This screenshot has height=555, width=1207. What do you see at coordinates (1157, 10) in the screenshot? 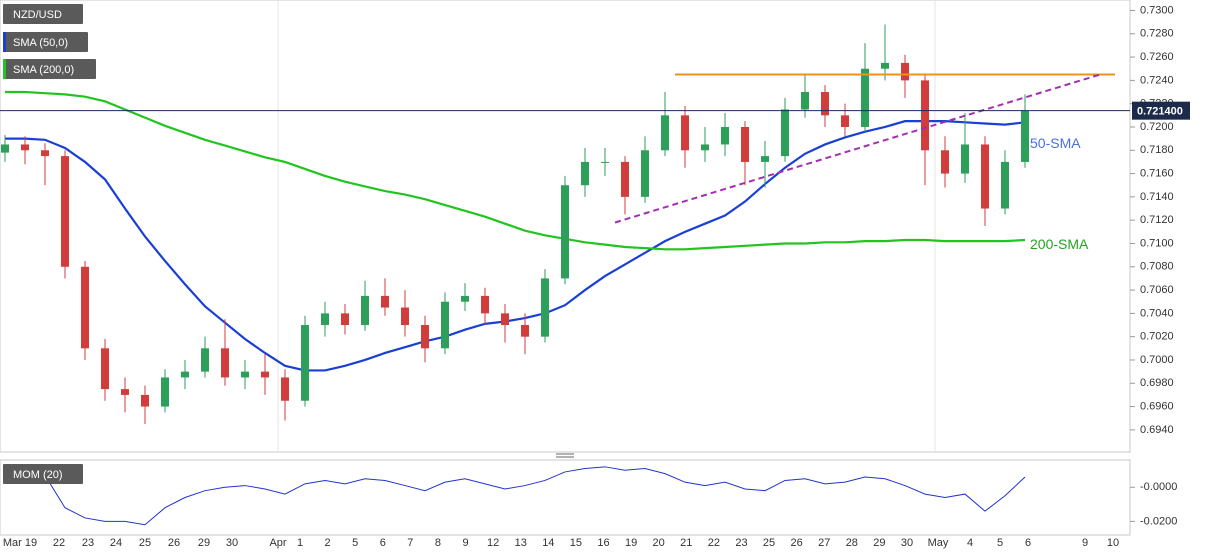
I see `y-tick-label: 0.7300` at bounding box center [1157, 10].